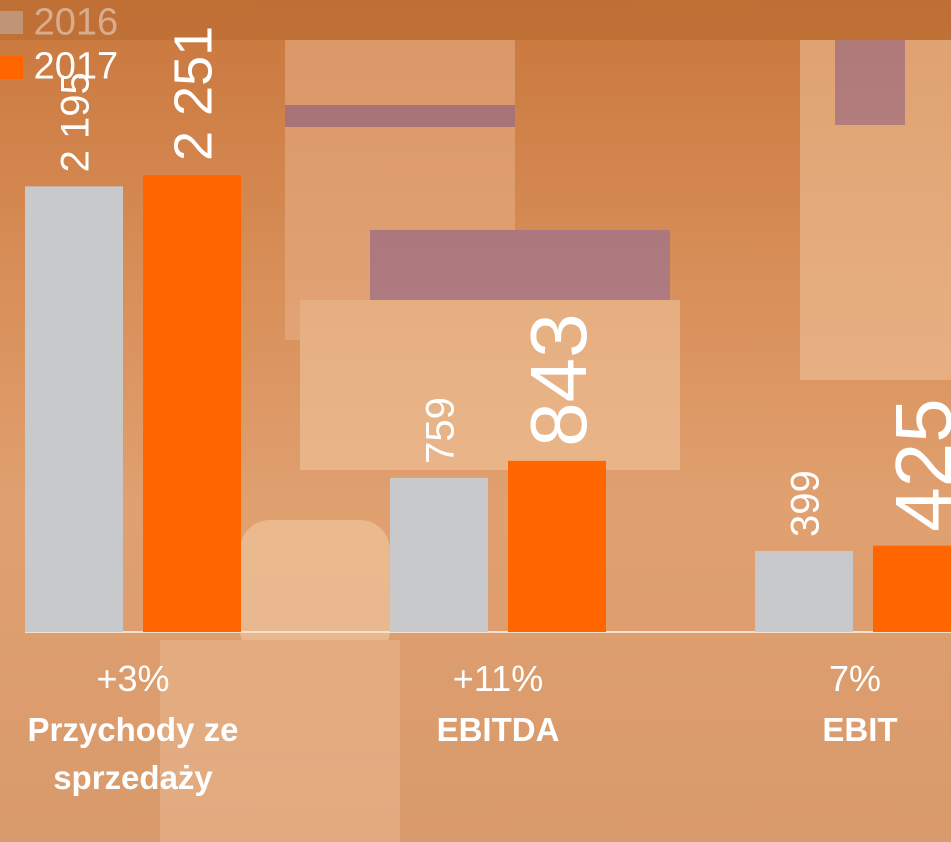 This screenshot has width=951, height=842. Describe the element at coordinates (475, 66) in the screenshot. I see `legend-item: 2017` at that location.